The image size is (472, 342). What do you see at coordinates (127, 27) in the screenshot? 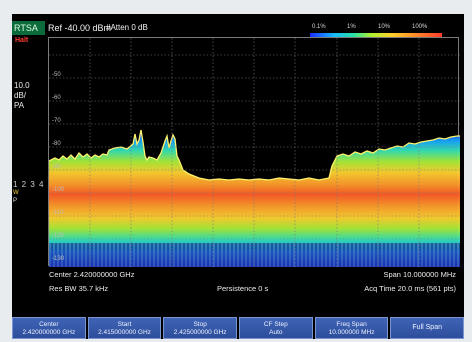
I see `attenuation: #Atten 0 dB` at bounding box center [127, 27].